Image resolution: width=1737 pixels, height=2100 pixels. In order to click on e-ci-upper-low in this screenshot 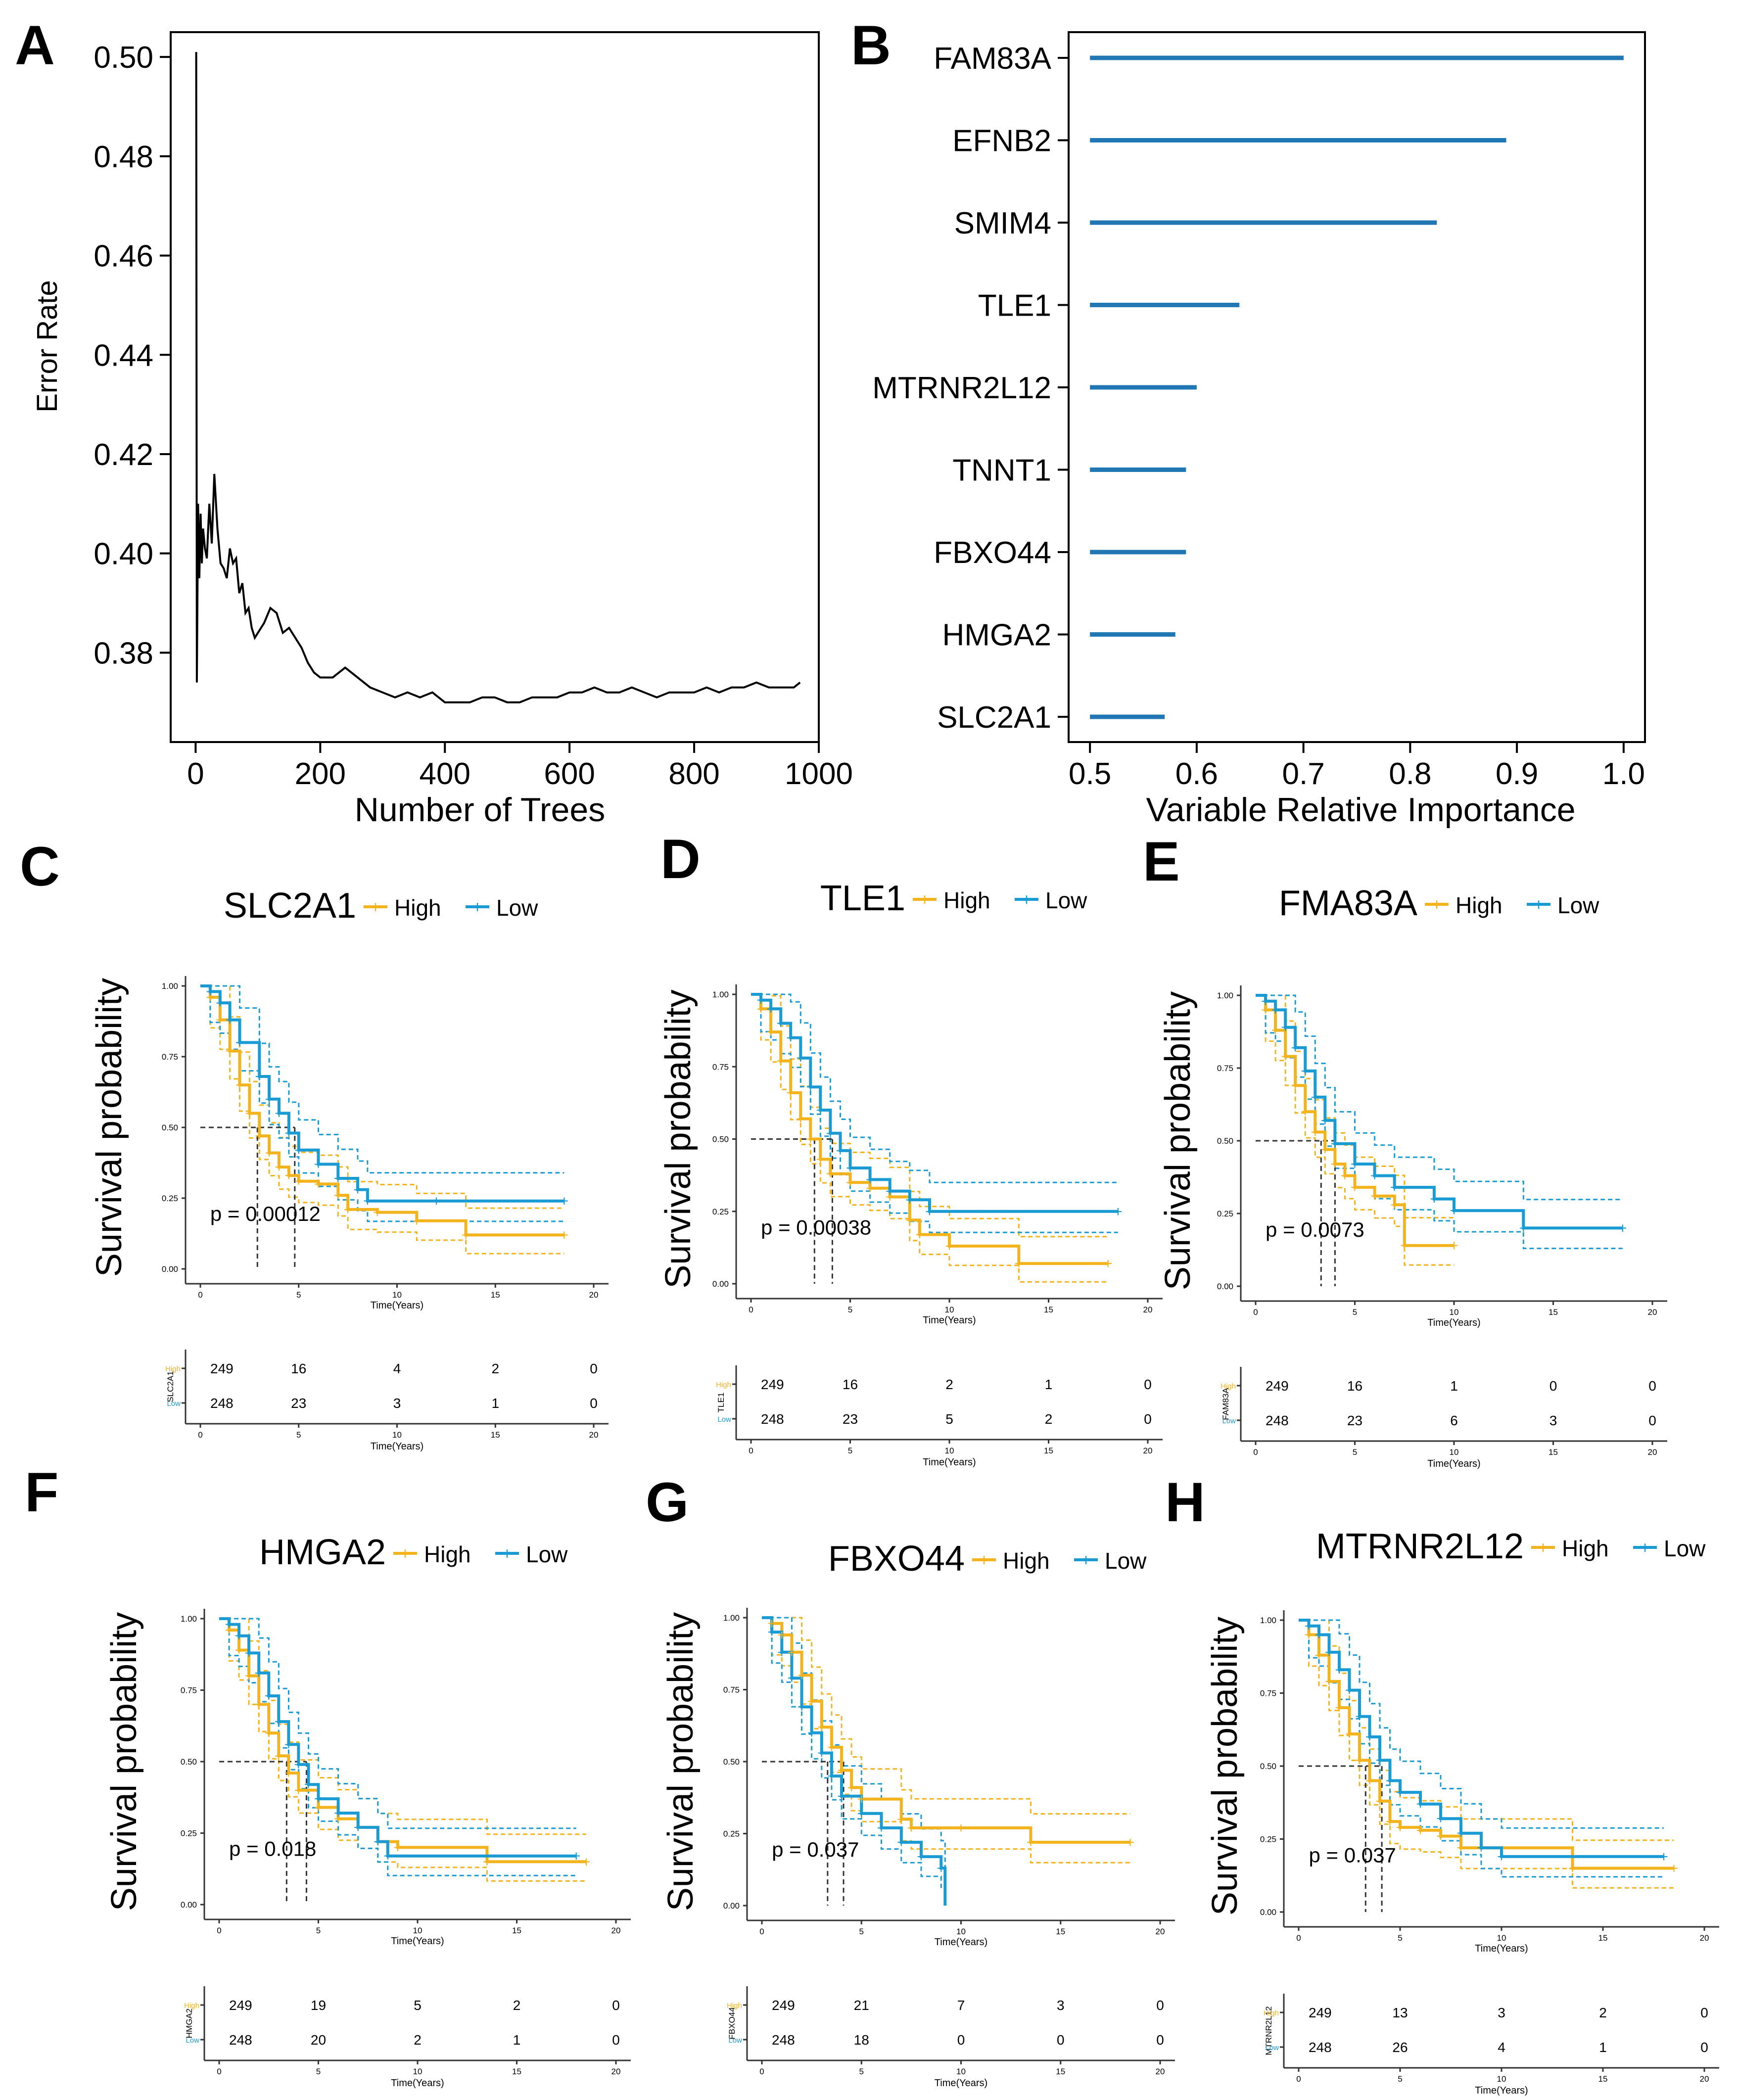, I will do `click(1439, 1097)`.